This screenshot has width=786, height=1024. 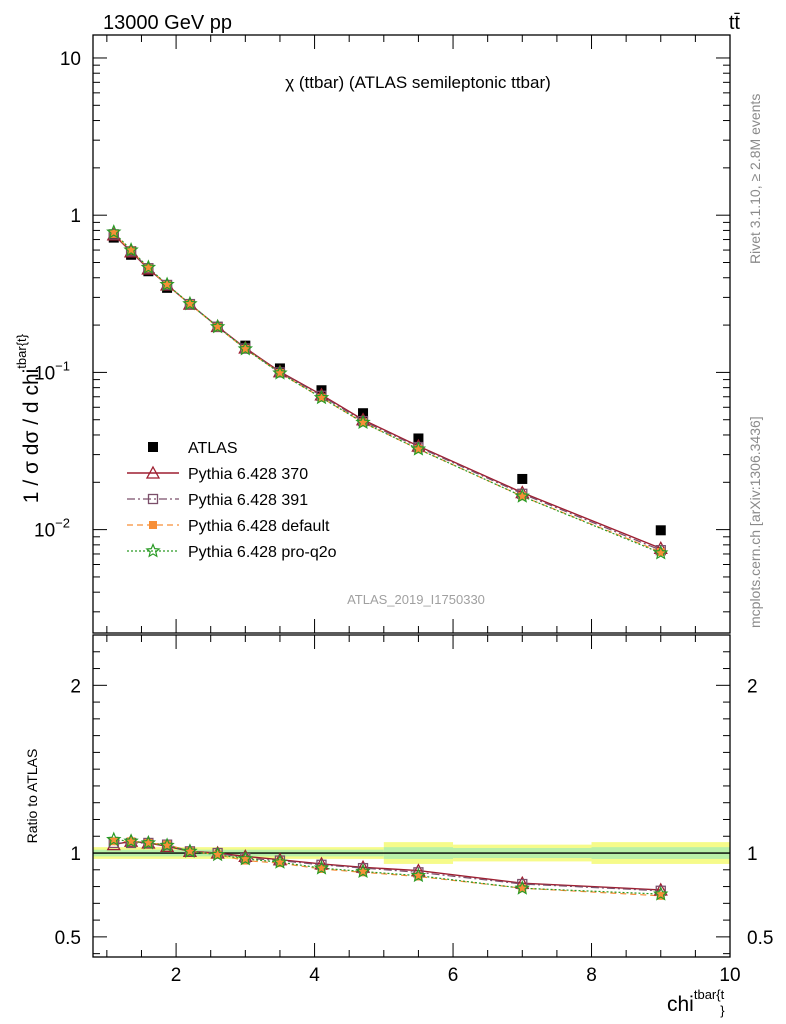 What do you see at coordinates (755, 522) in the screenshot?
I see `mcplots-url-label: mcplots.cern.ch [arXiv:1306.3436]` at bounding box center [755, 522].